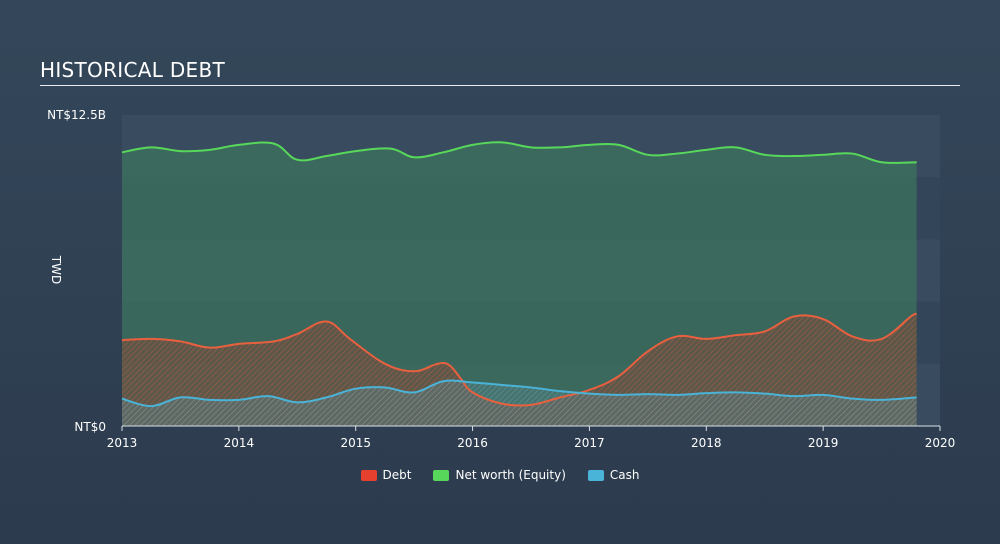 The width and height of the screenshot is (1000, 544). What do you see at coordinates (355, 443) in the screenshot?
I see `x-tick-label: 2015` at bounding box center [355, 443].